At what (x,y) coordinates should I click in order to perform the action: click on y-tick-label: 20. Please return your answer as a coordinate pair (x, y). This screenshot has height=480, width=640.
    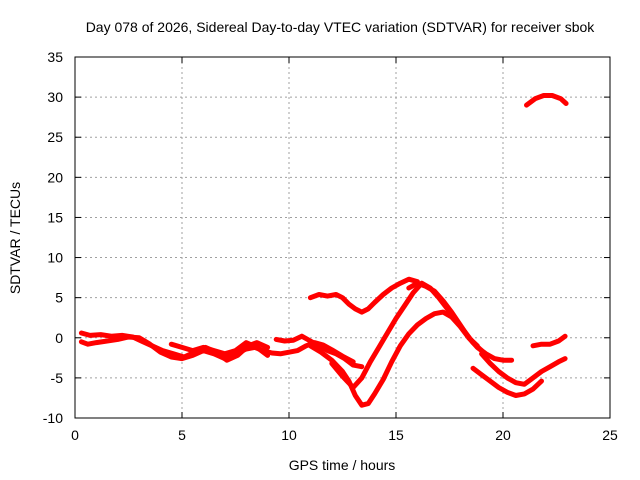
    Looking at the image, I should click on (55, 177).